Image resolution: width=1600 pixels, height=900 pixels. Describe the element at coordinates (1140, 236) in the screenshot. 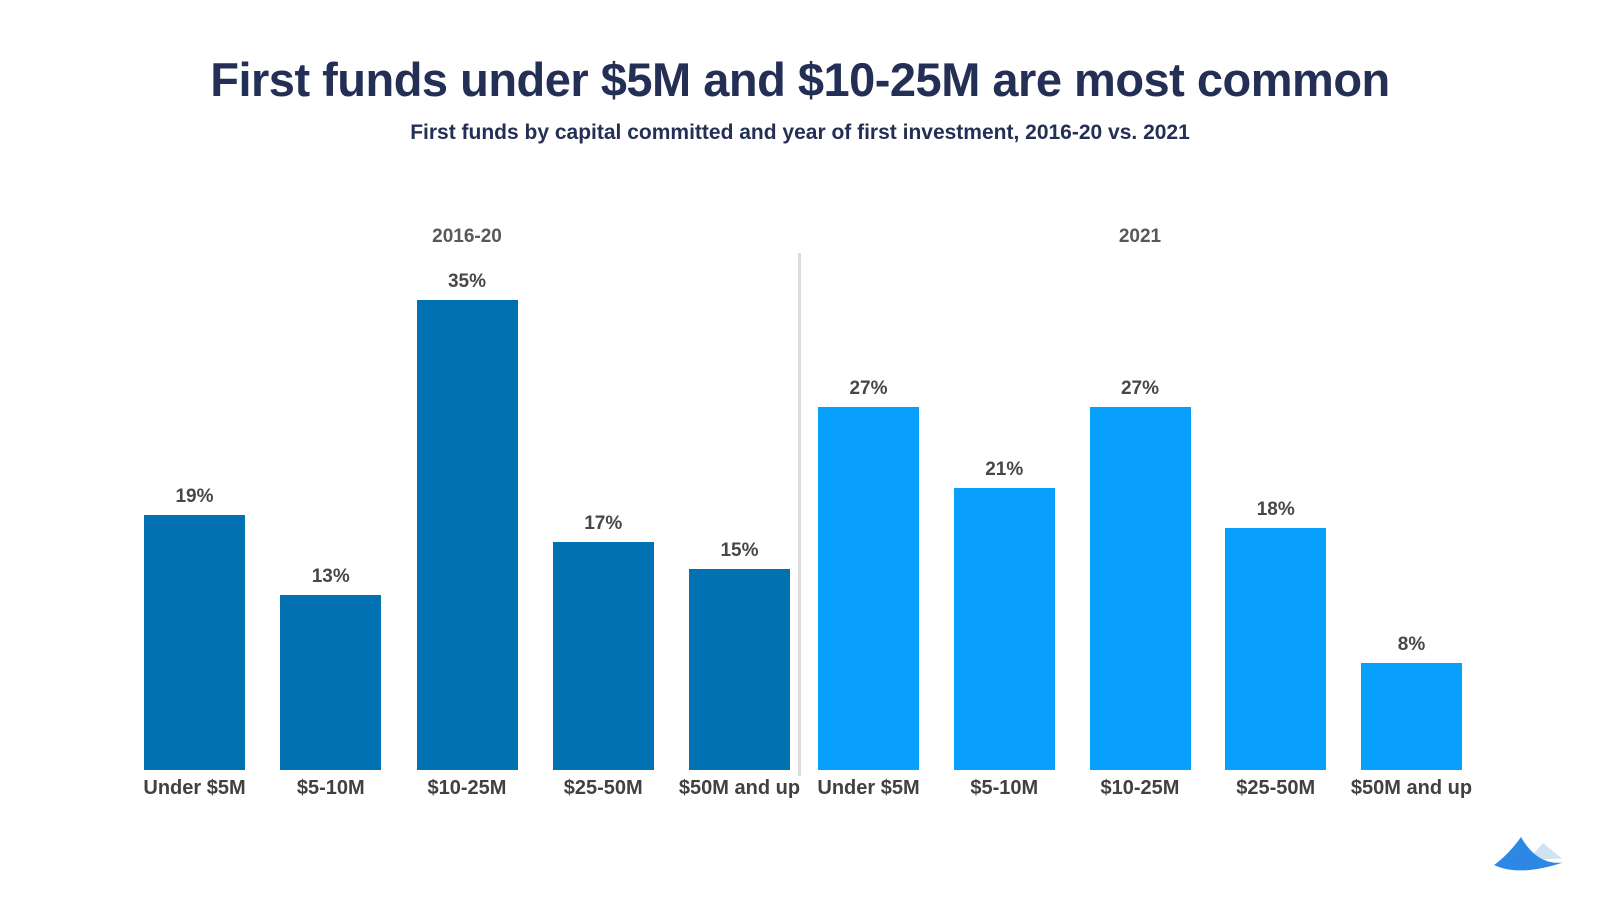

I see `group-title-2021: 2021` at that location.